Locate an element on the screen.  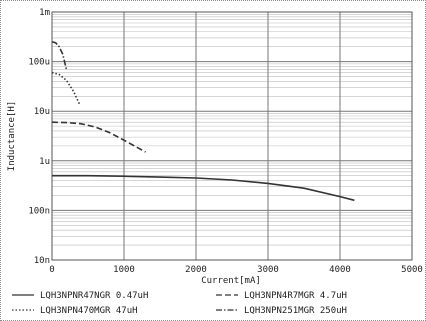
x-axis-label: Current[mA] is located at coordinates (231, 281).